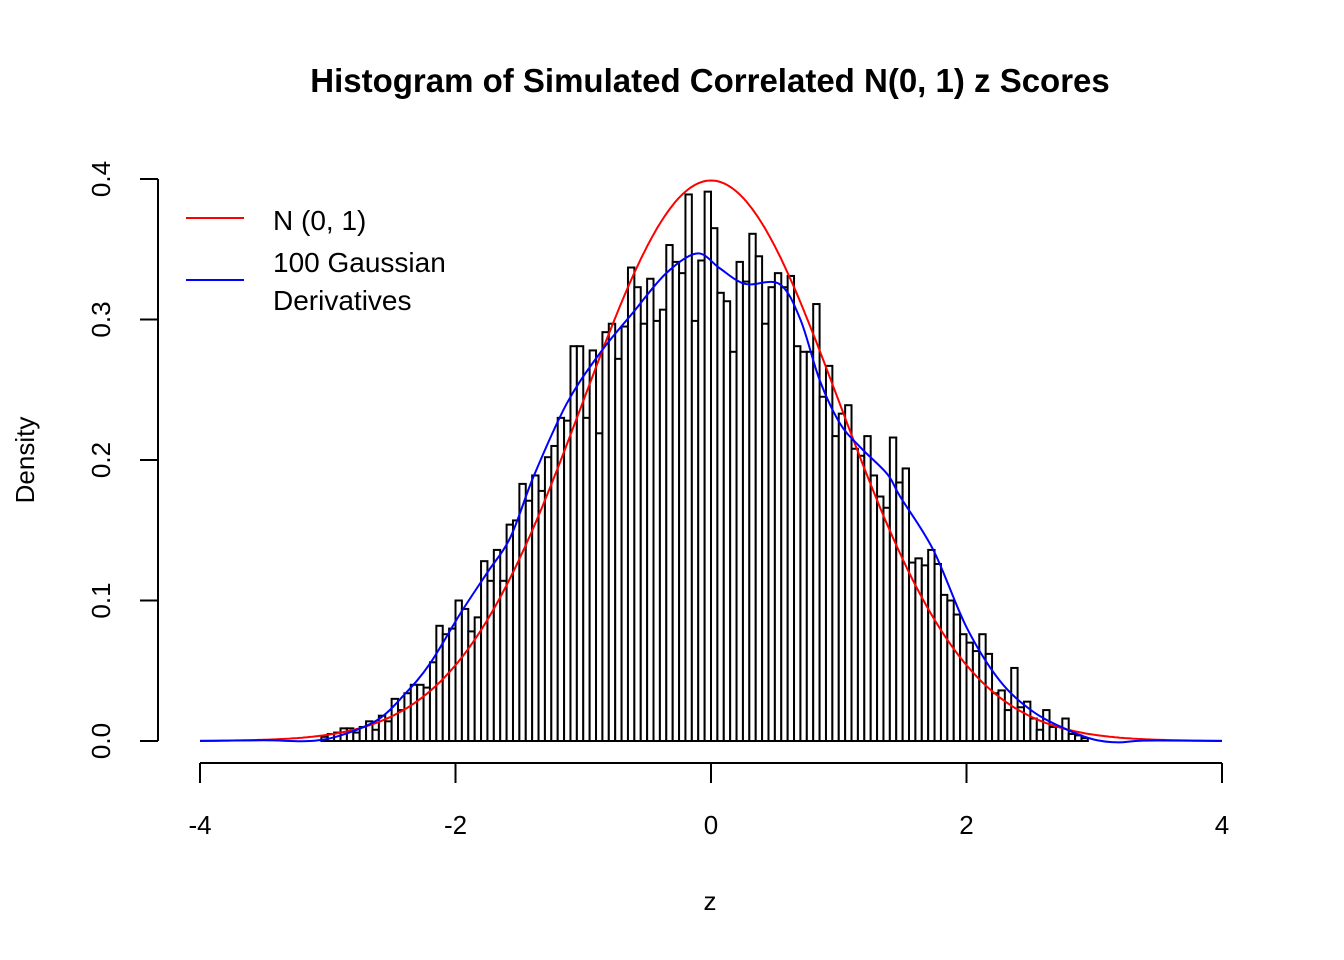  I want to click on x-tick-label: -4, so click(199, 825).